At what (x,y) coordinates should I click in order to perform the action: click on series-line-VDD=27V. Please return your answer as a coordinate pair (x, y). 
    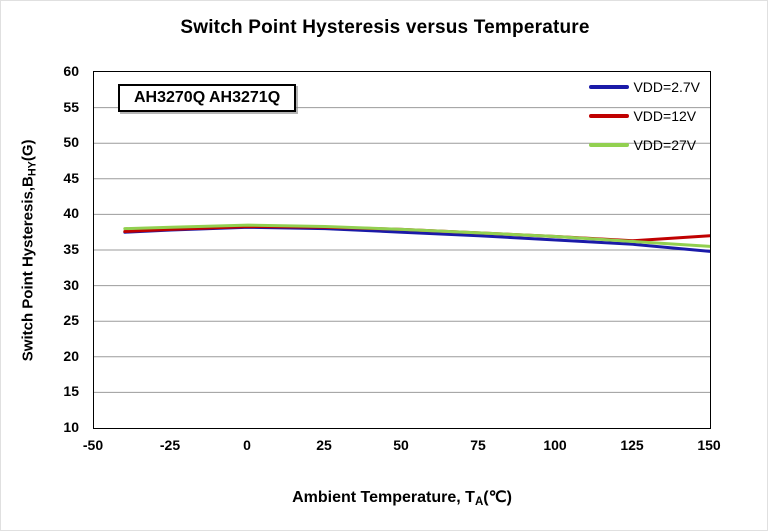
    Looking at the image, I should click on (416, 235).